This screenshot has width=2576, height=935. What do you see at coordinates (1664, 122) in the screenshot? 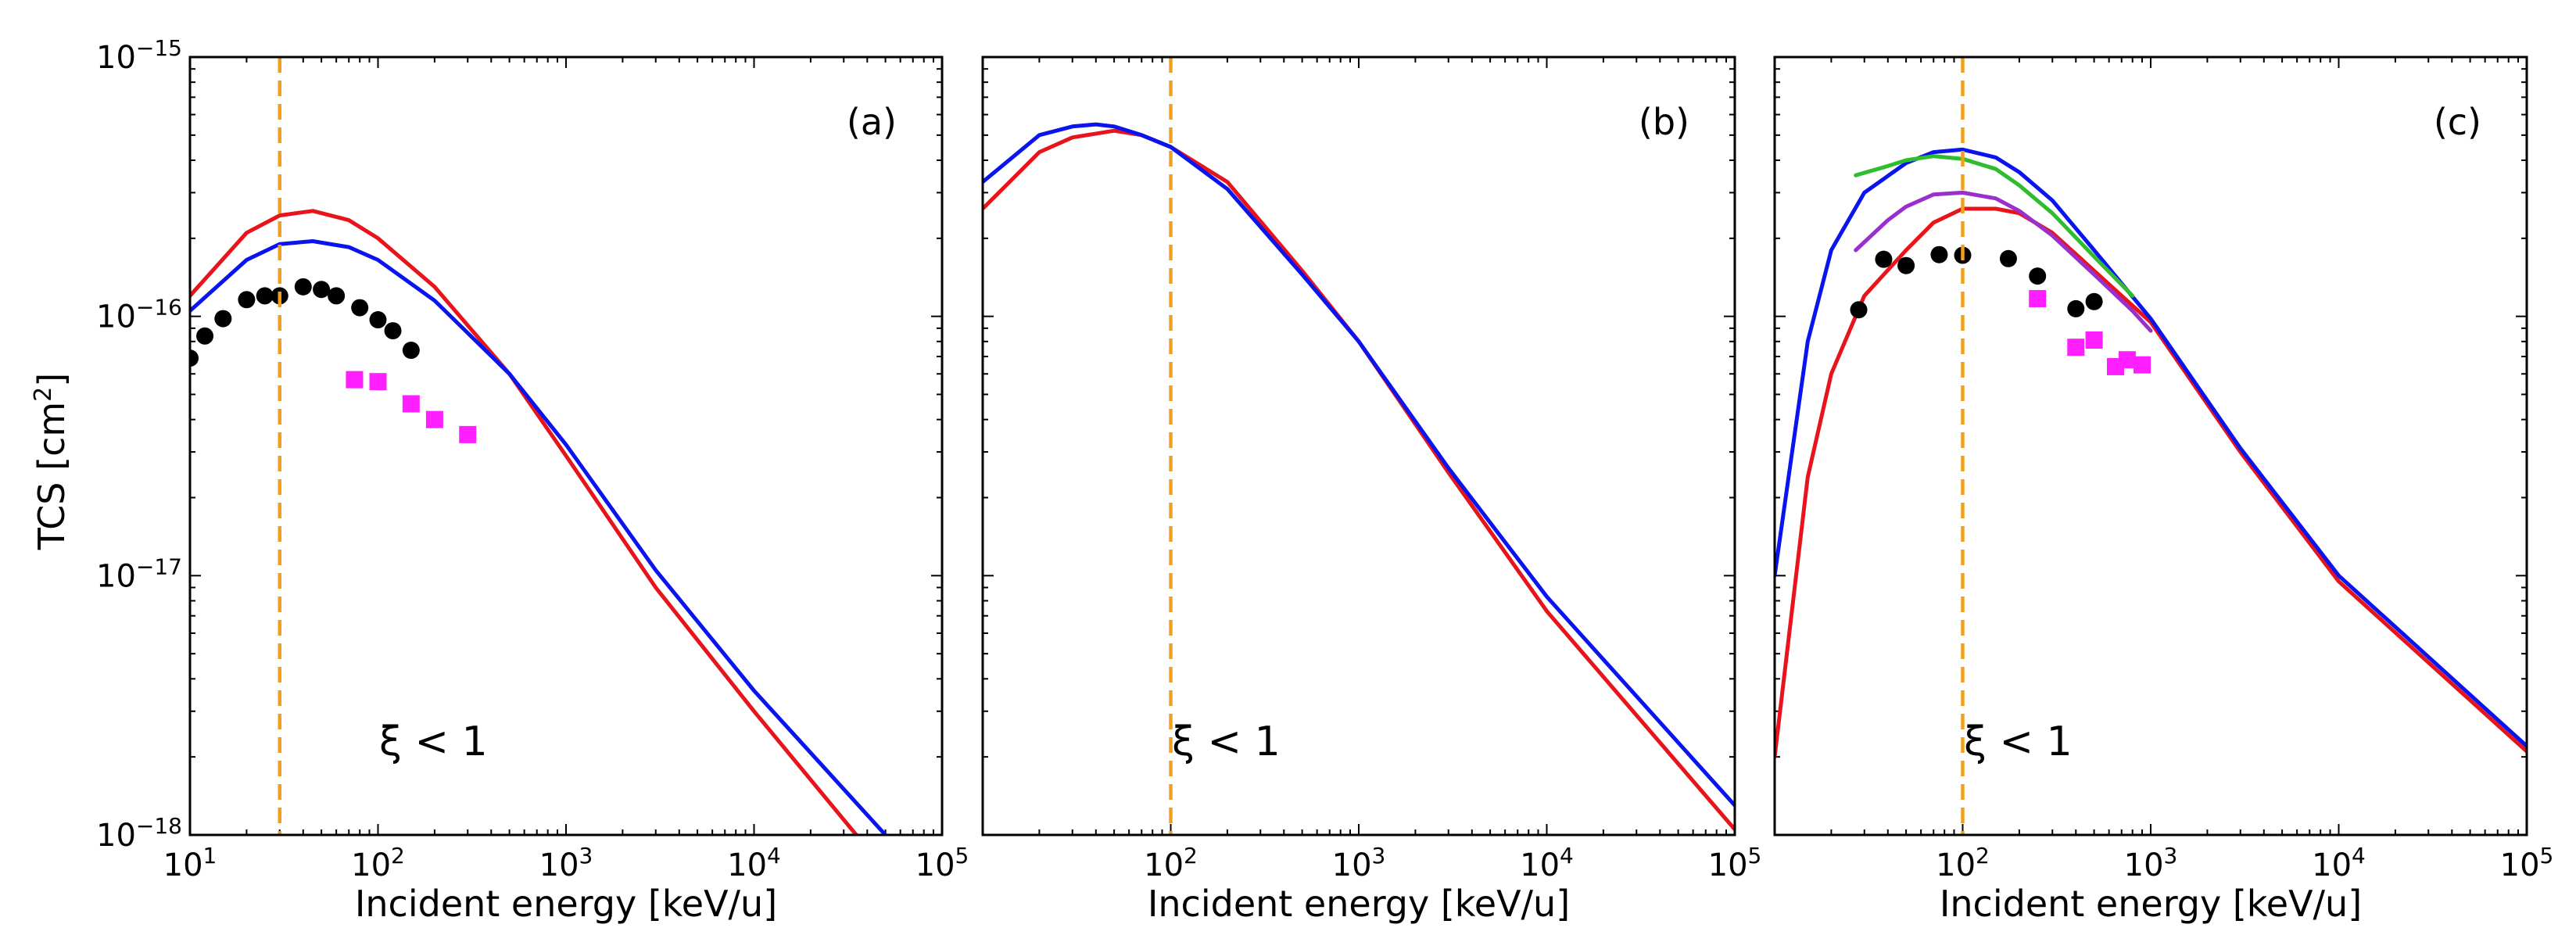
I see `panel-b-label: (b)` at bounding box center [1664, 122].